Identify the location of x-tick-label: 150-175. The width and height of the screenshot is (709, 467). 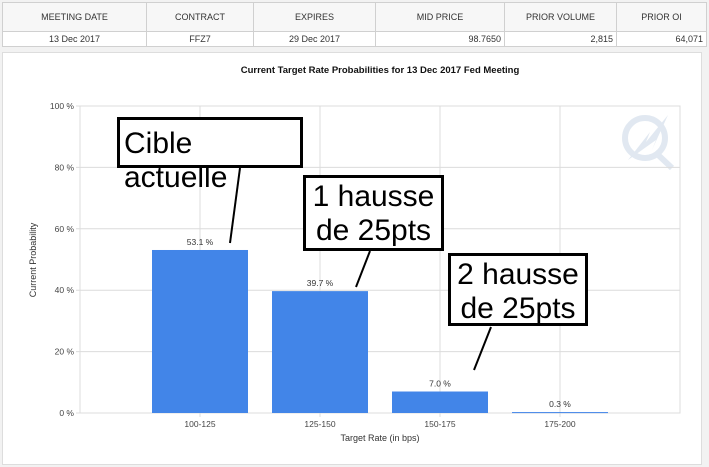
(439, 424).